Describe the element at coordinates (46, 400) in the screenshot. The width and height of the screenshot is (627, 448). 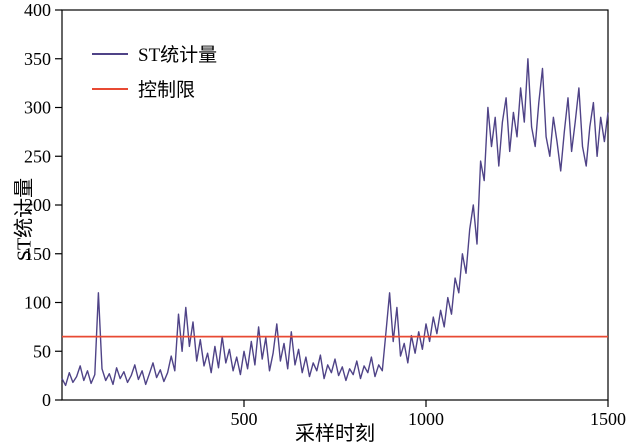
I see `y-tick-label: 0` at that location.